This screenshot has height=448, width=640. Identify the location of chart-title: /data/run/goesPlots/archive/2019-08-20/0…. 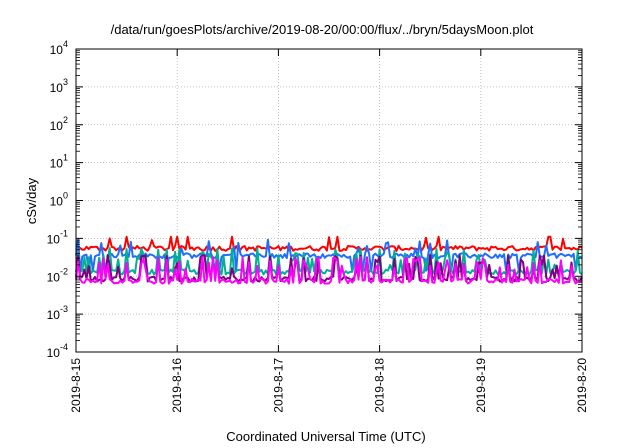
(322, 29).